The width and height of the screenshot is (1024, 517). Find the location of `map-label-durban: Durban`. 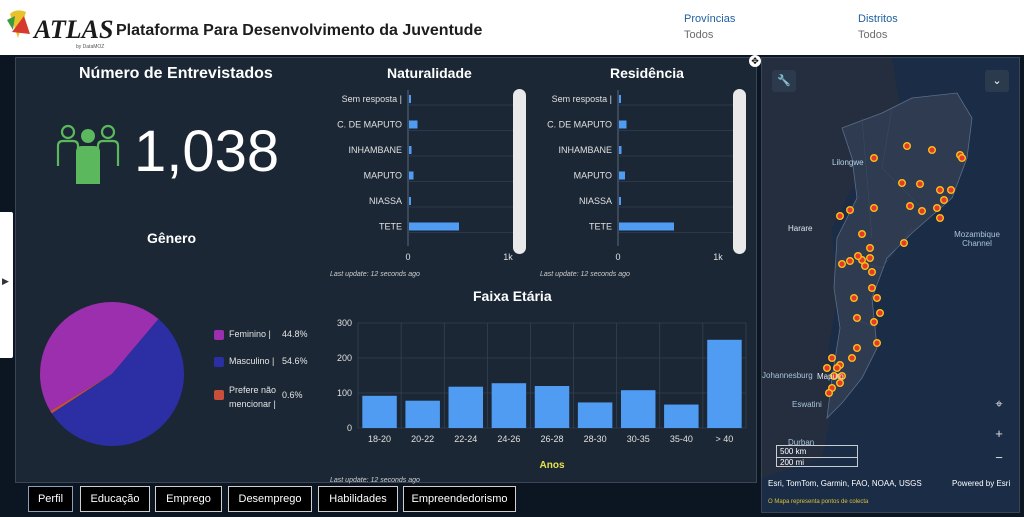

map-label-durban: Durban is located at coordinates (801, 442).